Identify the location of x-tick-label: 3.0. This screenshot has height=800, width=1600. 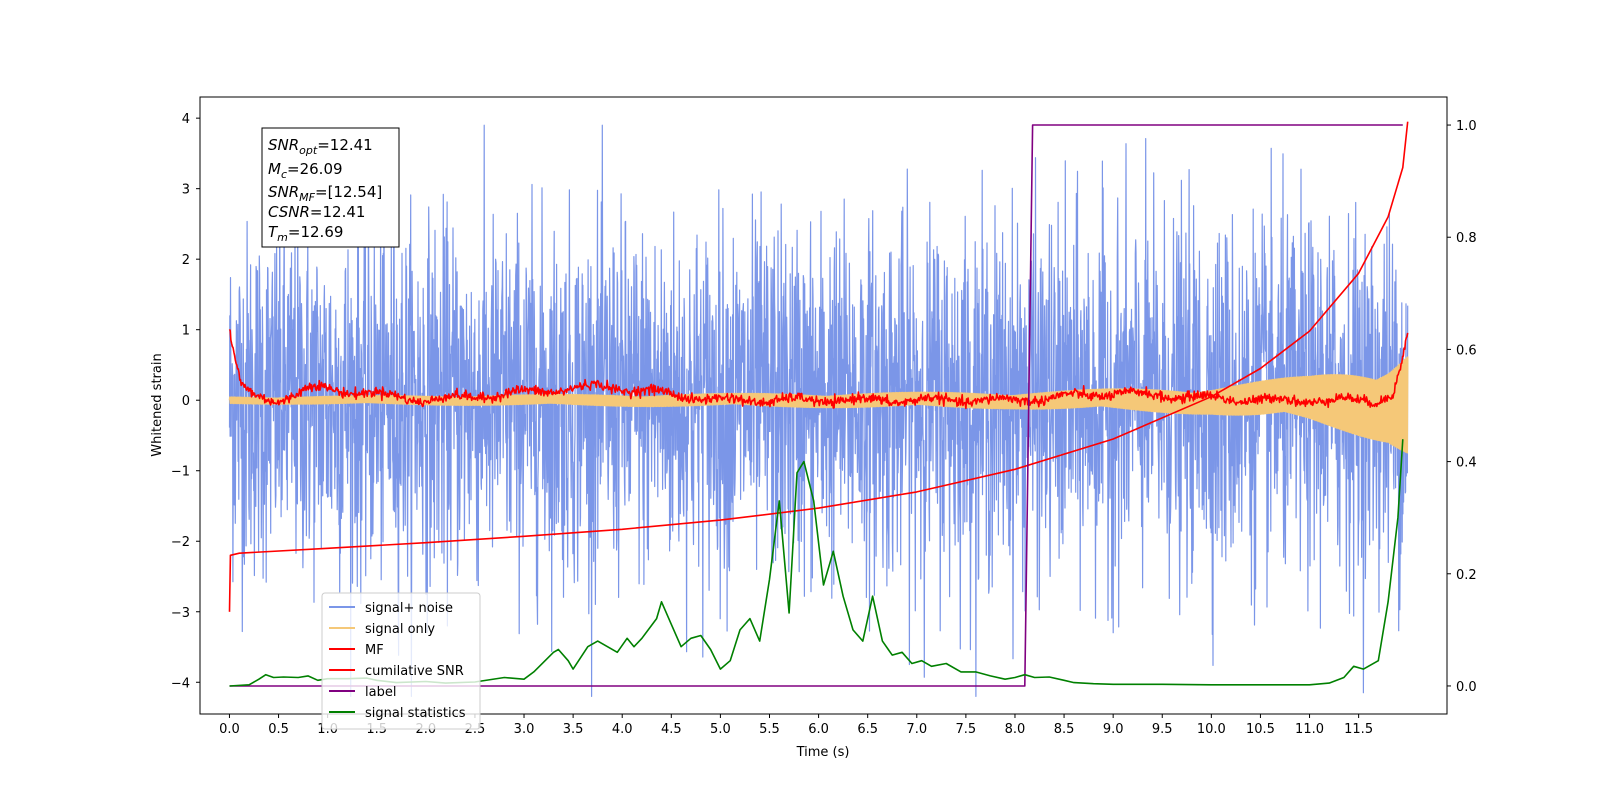
(524, 729).